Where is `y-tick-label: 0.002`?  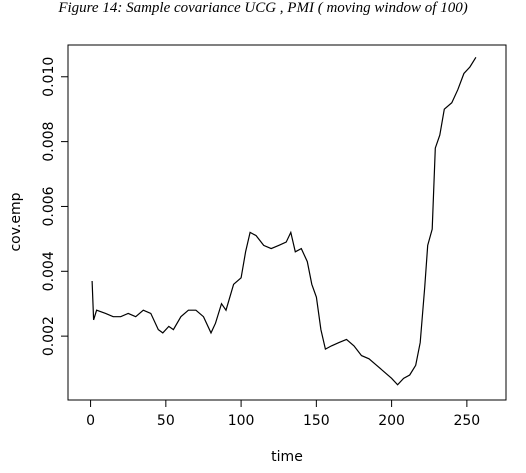
y-tick-label: 0.002 is located at coordinates (49, 336).